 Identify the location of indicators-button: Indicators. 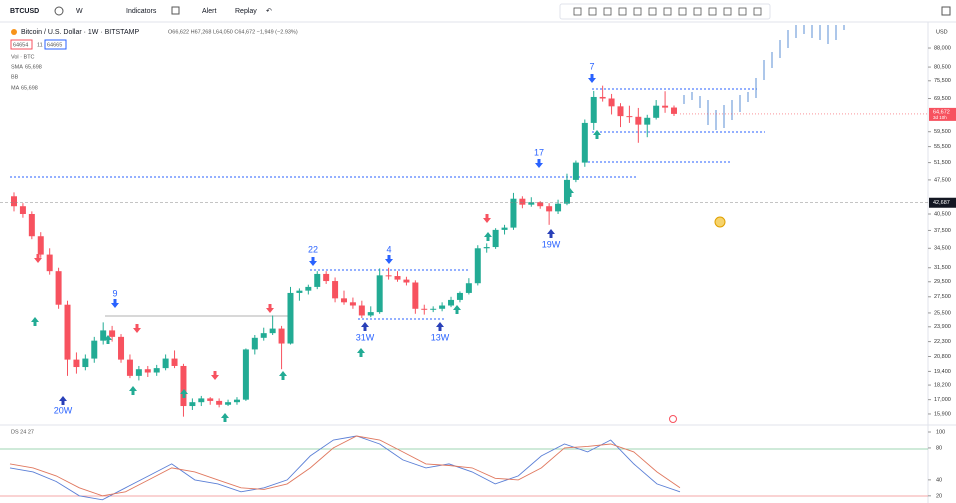
(141, 11).